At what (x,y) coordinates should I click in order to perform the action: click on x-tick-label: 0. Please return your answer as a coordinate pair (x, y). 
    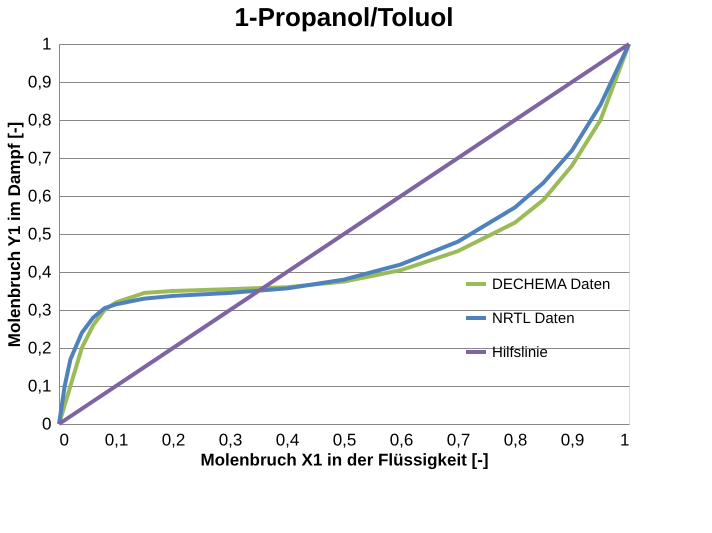
    Looking at the image, I should click on (64, 440).